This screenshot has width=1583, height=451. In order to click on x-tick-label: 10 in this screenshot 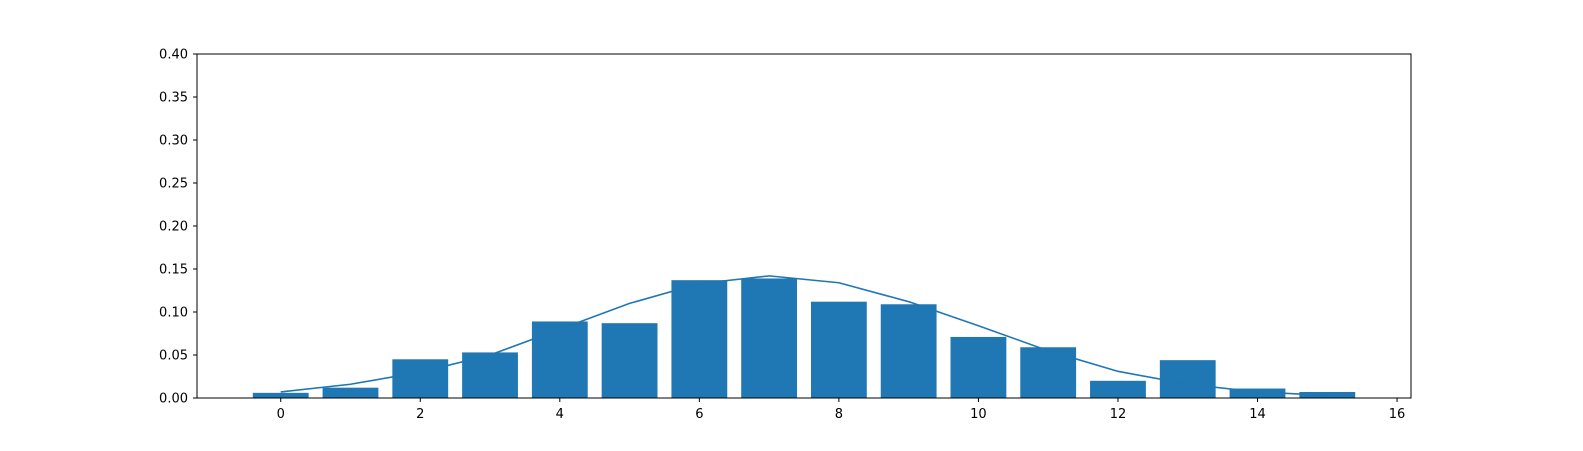, I will do `click(978, 414)`.